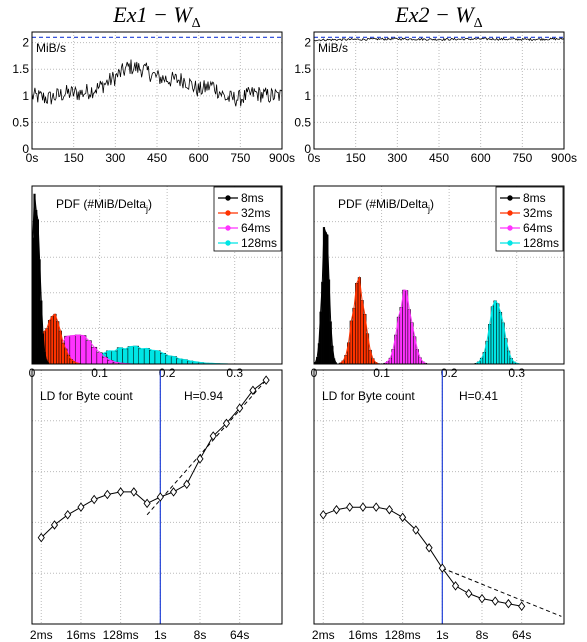  What do you see at coordinates (156, 16) in the screenshot?
I see `panel-title-0: Ex1 − WΔ` at bounding box center [156, 16].